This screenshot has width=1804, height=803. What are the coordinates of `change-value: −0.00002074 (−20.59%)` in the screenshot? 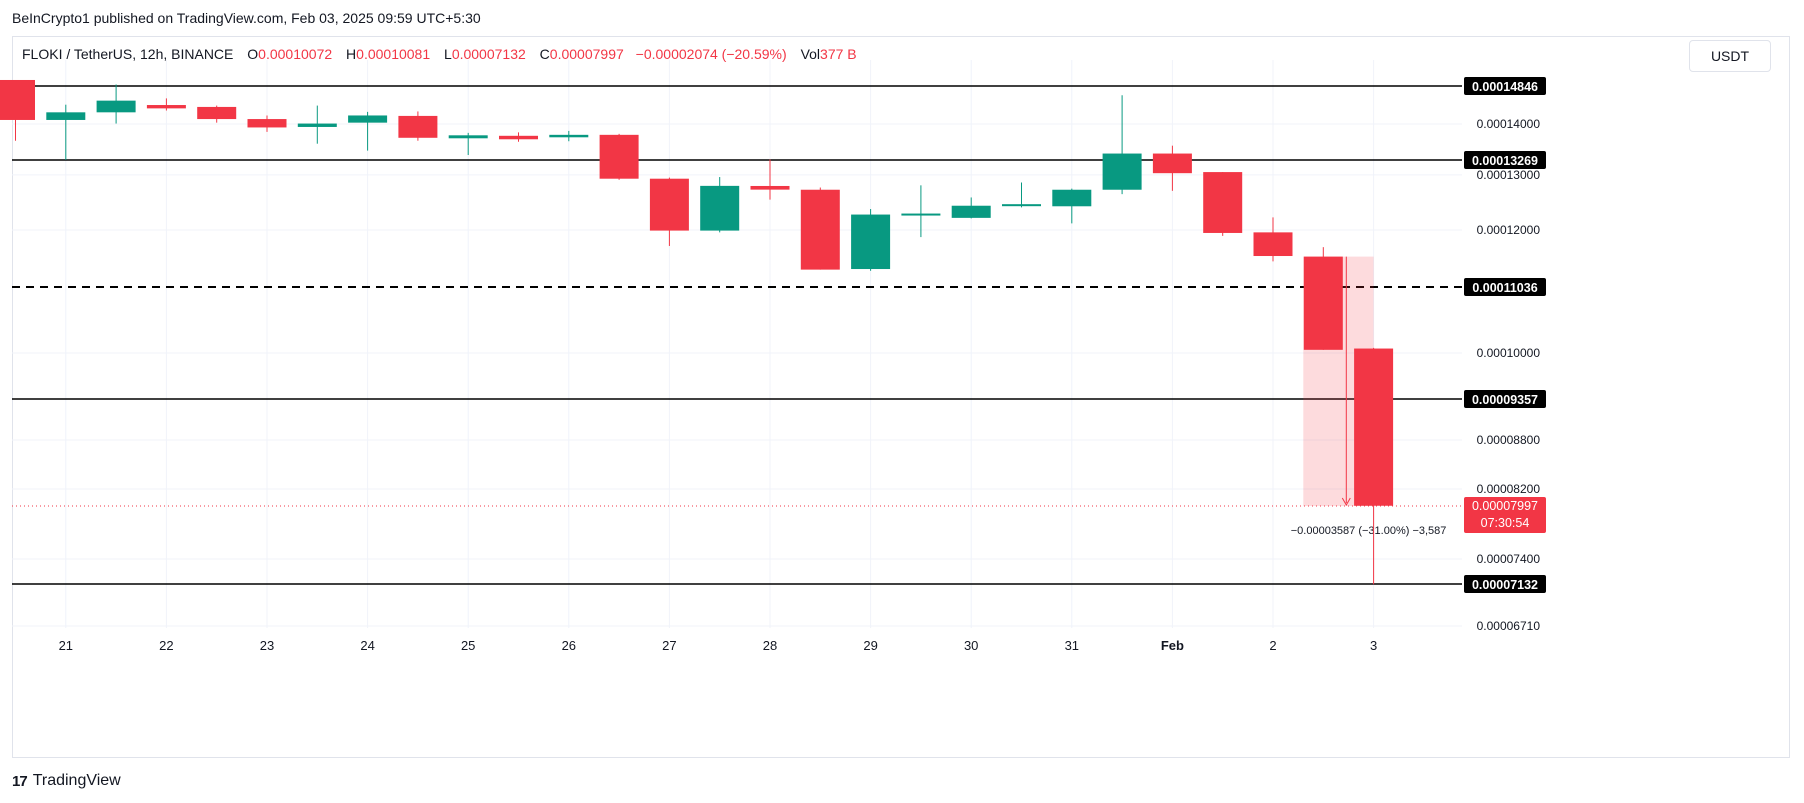 It's located at (711, 54).